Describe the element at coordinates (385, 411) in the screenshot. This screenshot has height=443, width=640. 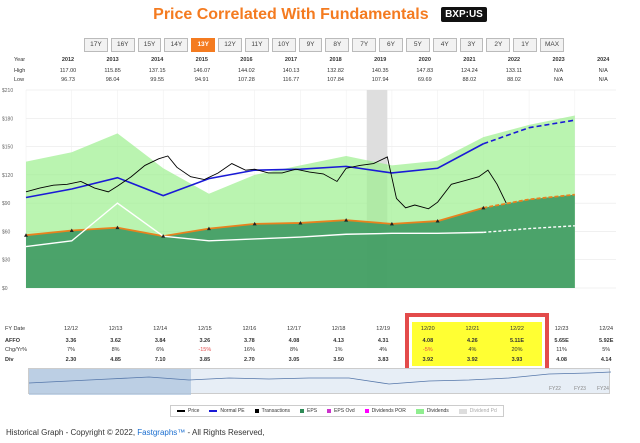
I see `legend-dividends-por: Dividends POR` at that location.